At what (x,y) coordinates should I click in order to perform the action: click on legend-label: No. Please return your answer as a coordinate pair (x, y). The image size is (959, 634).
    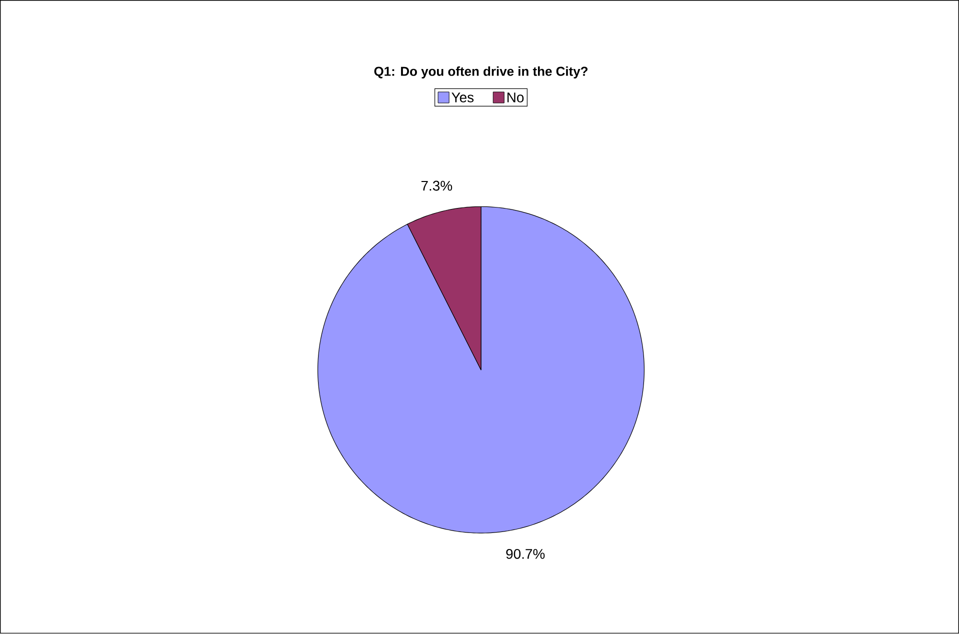
    Looking at the image, I should click on (515, 97).